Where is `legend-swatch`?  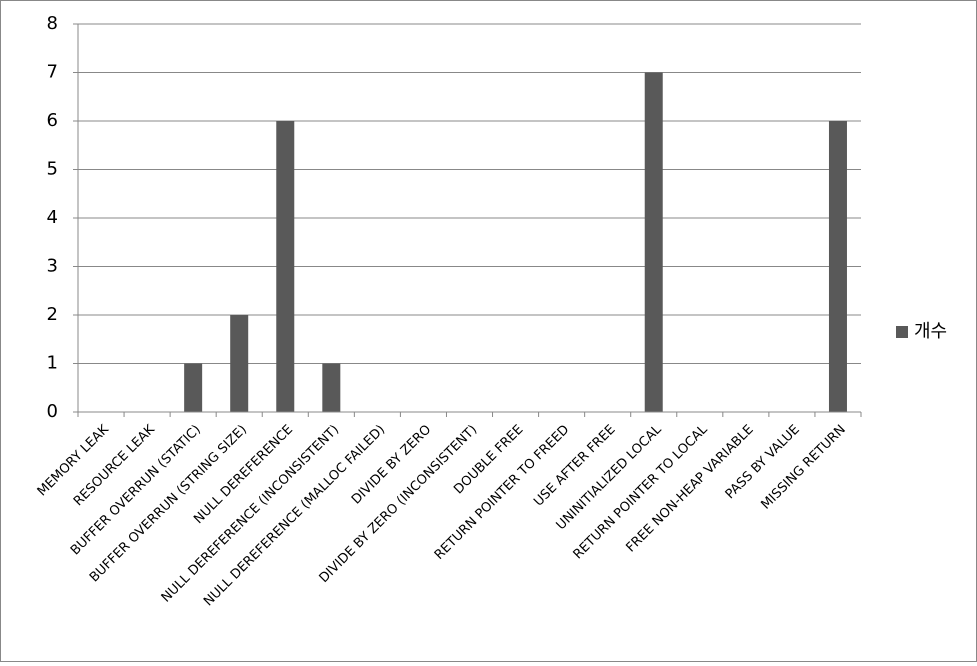 legend-swatch is located at coordinates (902, 332).